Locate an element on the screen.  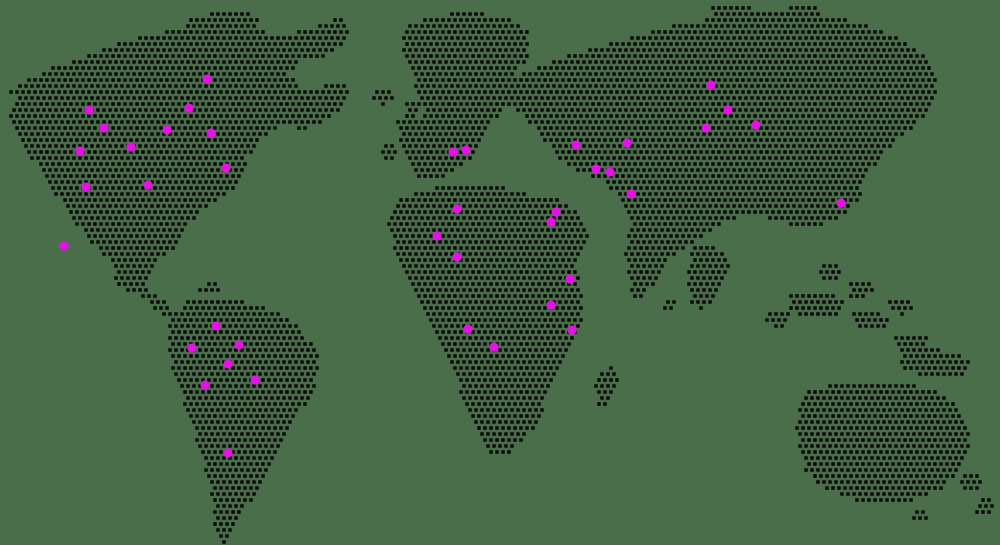
location-marker: South America (216, 326) is located at coordinates (216, 326).